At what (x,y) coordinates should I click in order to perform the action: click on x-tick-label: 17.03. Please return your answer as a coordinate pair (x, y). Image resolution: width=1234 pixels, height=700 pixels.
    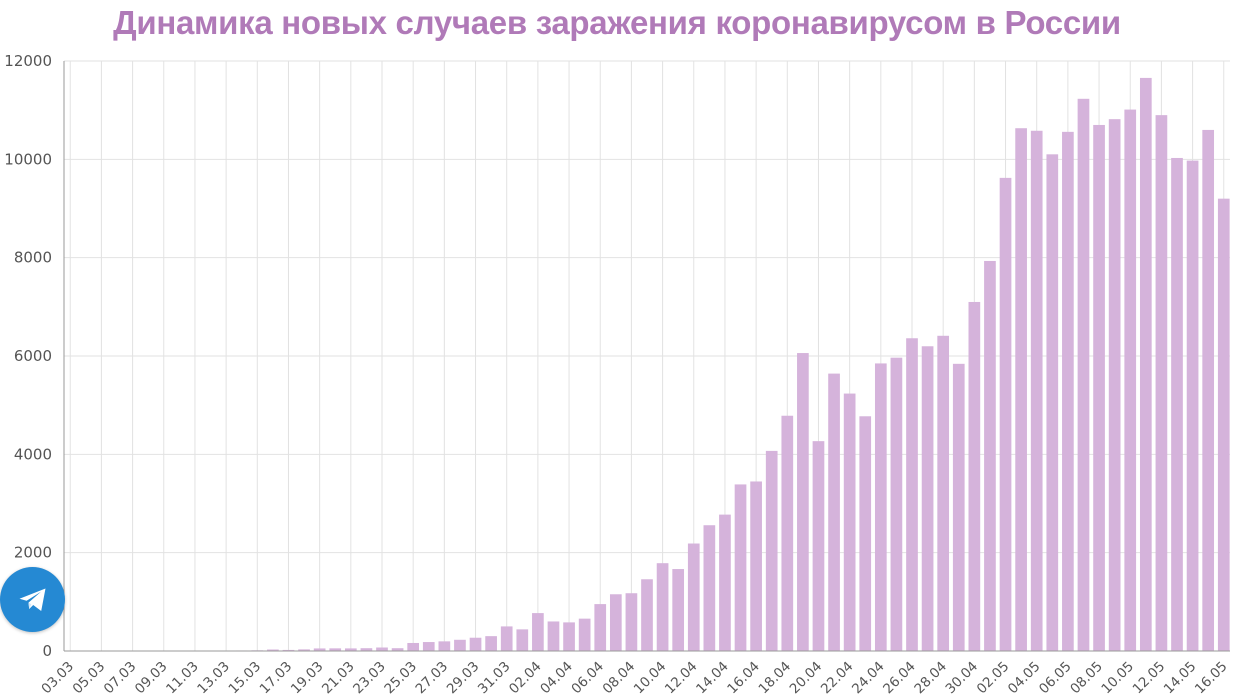
    Looking at the image, I should click on (276, 678).